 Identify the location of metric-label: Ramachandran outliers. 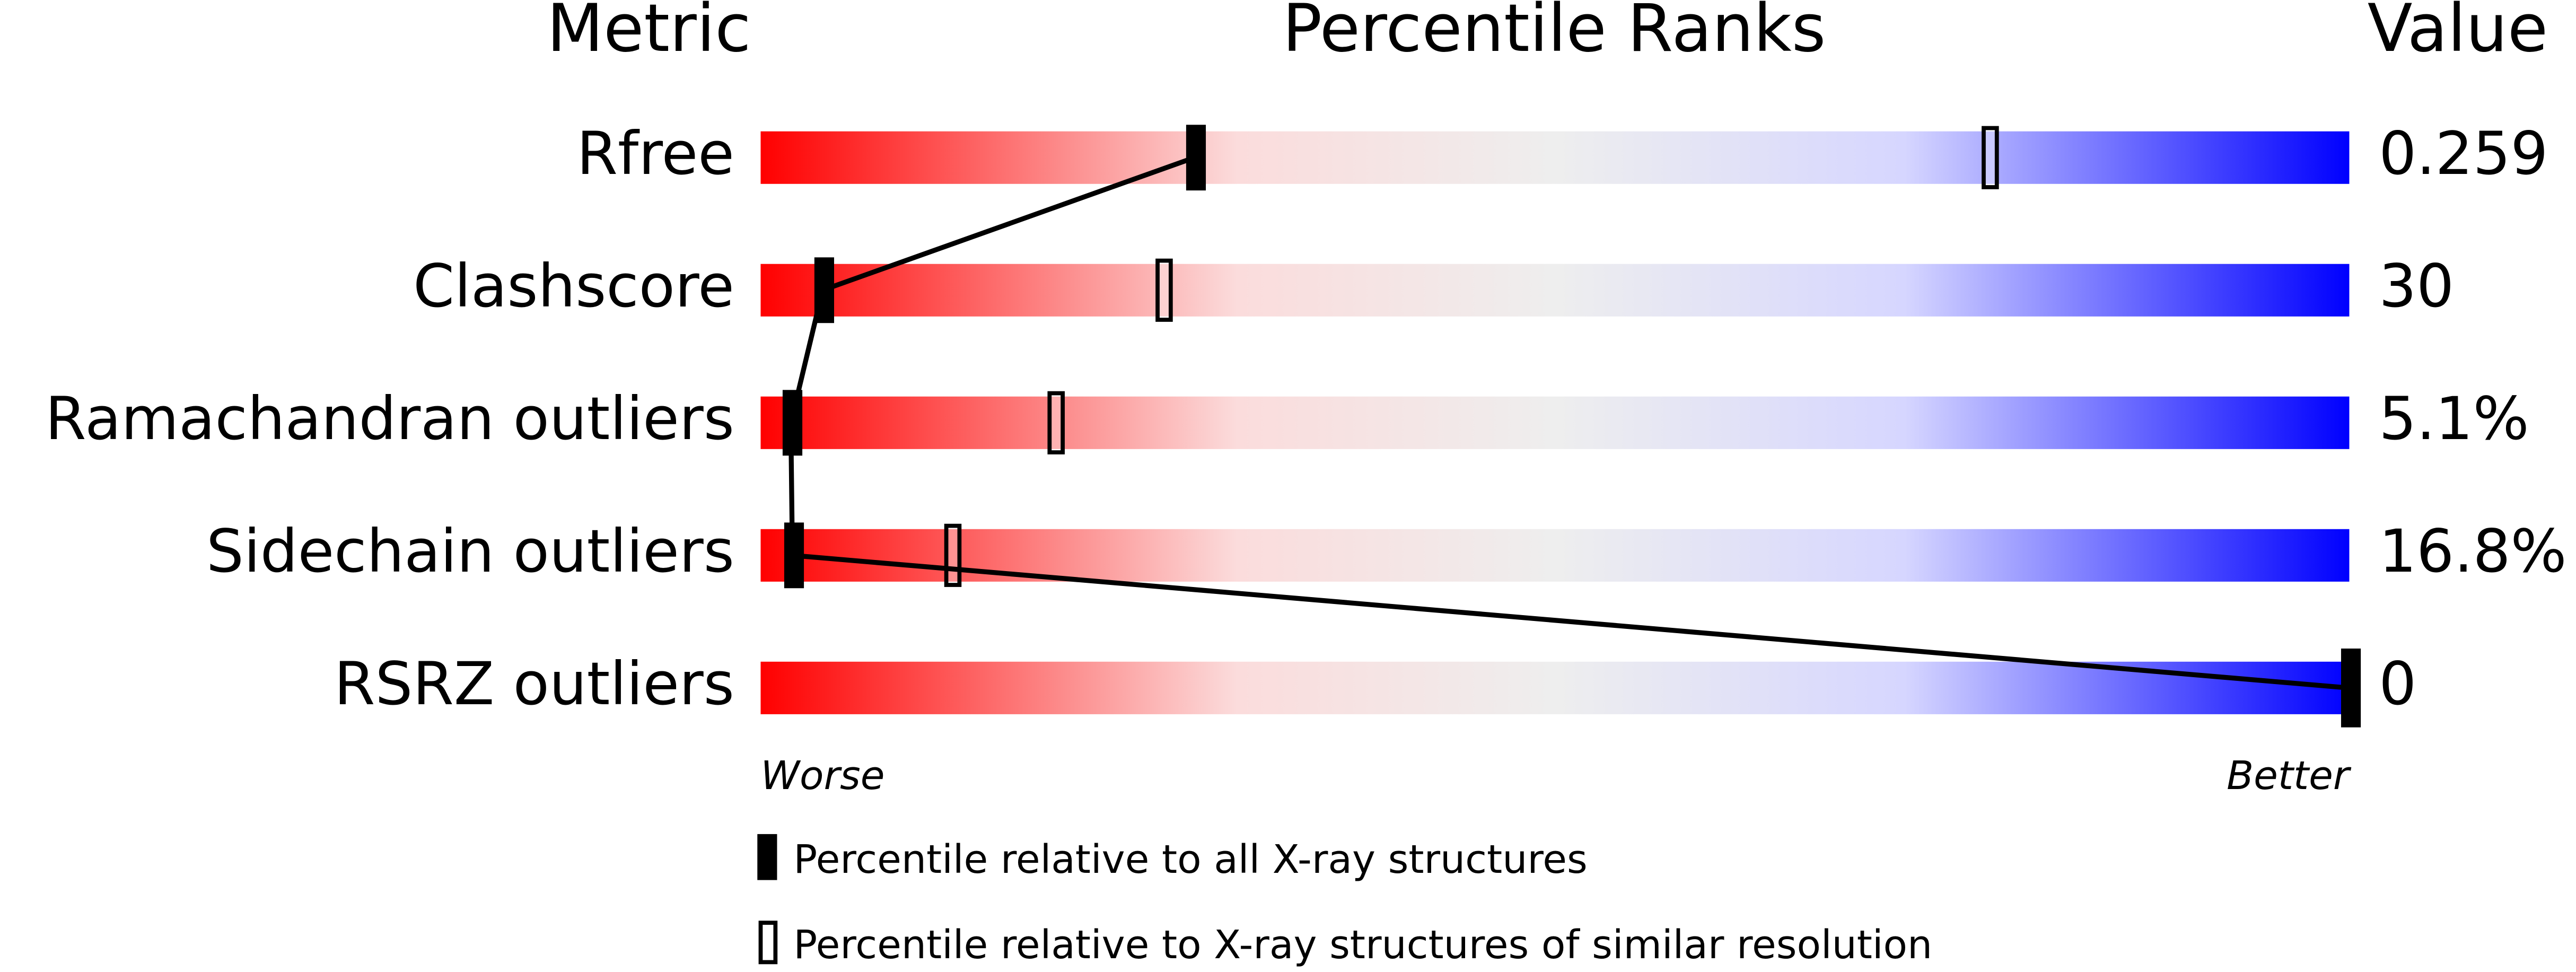
(389, 419).